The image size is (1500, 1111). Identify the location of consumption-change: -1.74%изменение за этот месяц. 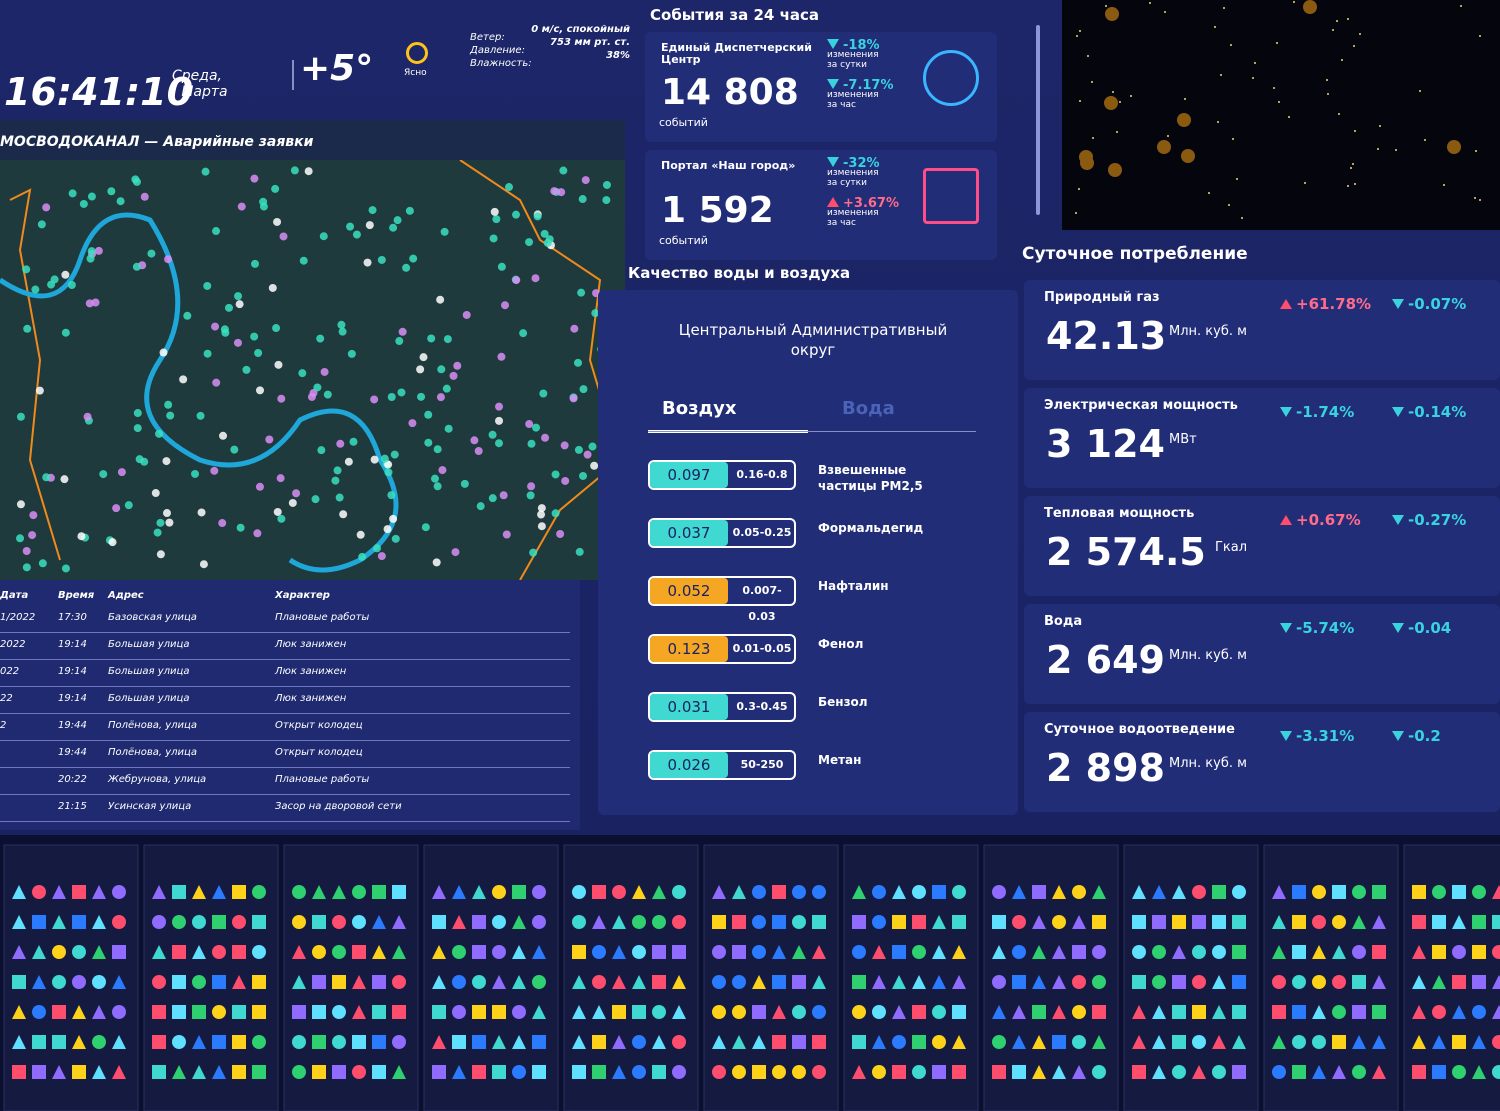
(1335, 411).